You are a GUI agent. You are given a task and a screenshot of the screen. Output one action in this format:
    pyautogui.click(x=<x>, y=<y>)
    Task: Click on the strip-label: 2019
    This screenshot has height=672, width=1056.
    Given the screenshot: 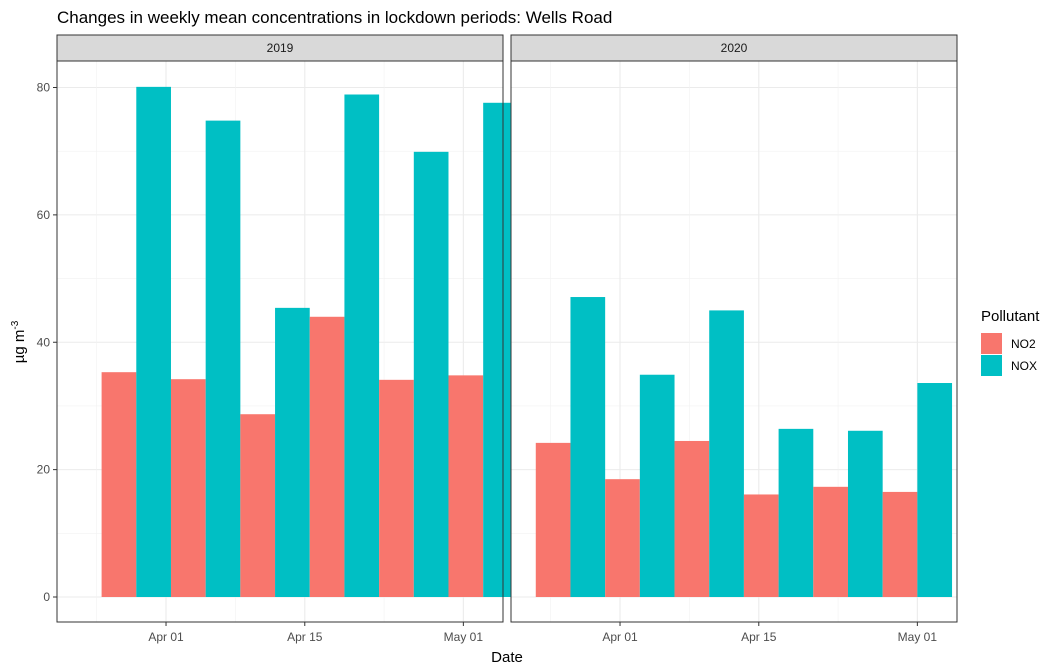 What is the action you would take?
    pyautogui.click(x=280, y=48)
    